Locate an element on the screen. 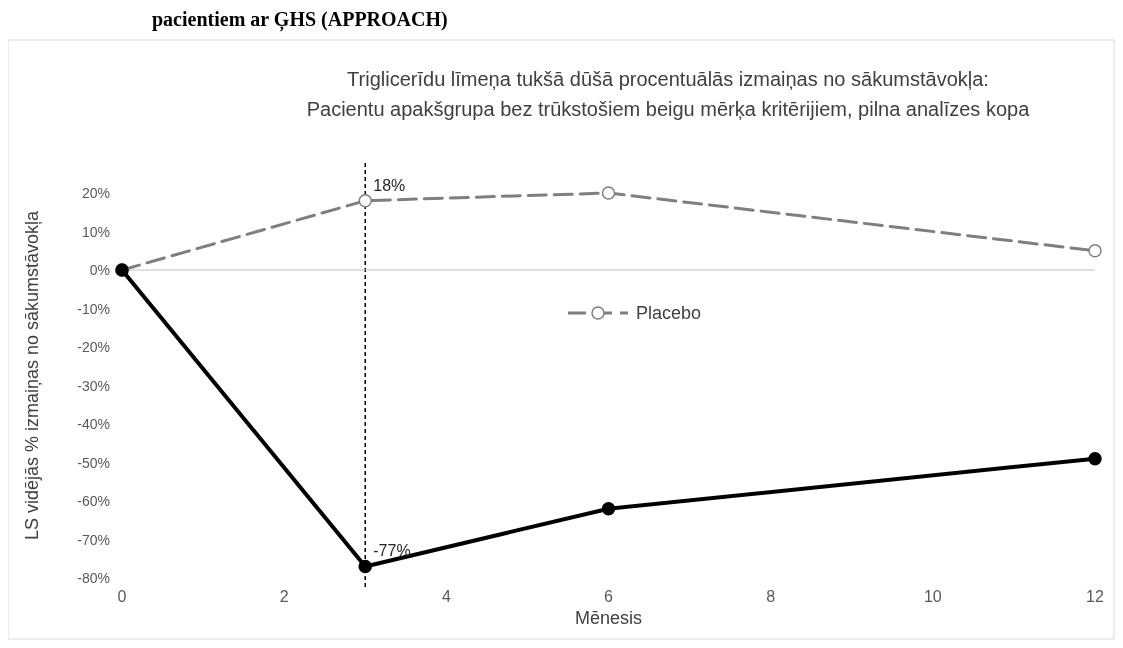 The image size is (1123, 648). chart-subtitle: Pacientu apakšgrupa bez trūkstošiem beigu mērķa kritērijiem, pilna analīzes kopa is located at coordinates (668, 109).